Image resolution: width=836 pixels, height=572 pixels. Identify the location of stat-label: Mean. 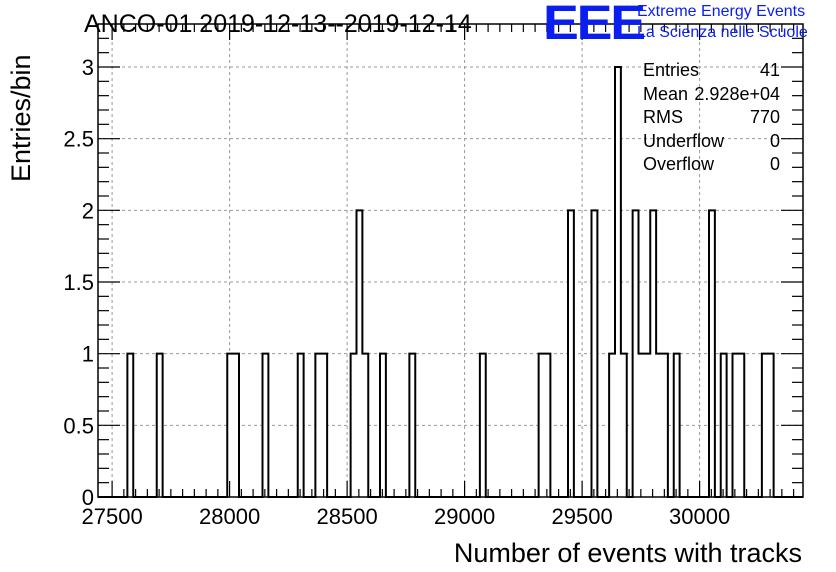
(666, 93).